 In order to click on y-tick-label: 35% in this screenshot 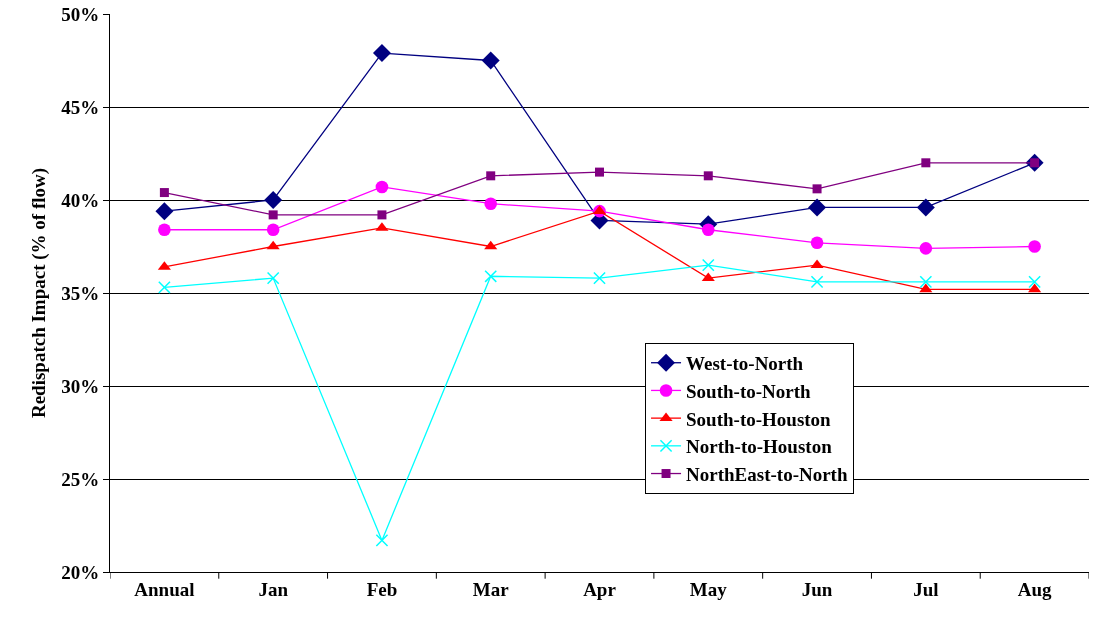, I will do `click(80, 293)`.